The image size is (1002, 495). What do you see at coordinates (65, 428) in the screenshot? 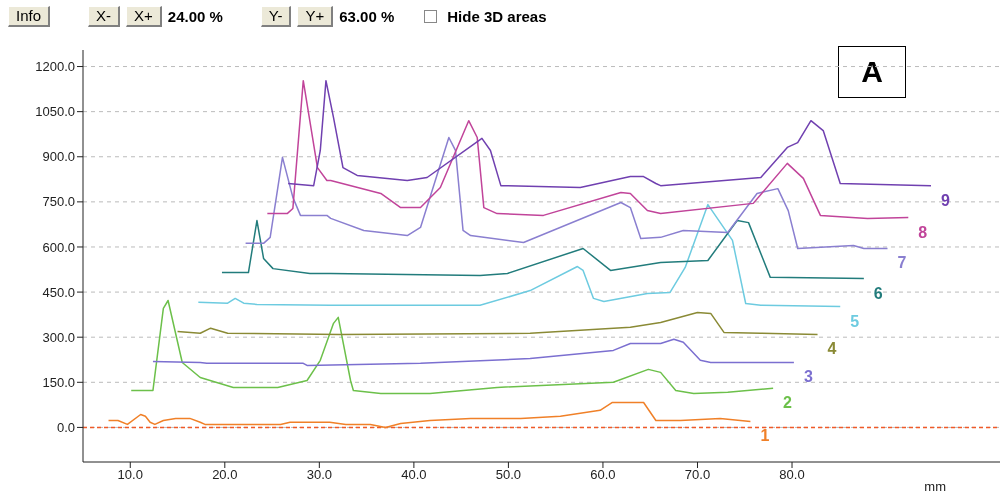
I see `y-tick-label: 0.0` at bounding box center [65, 428].